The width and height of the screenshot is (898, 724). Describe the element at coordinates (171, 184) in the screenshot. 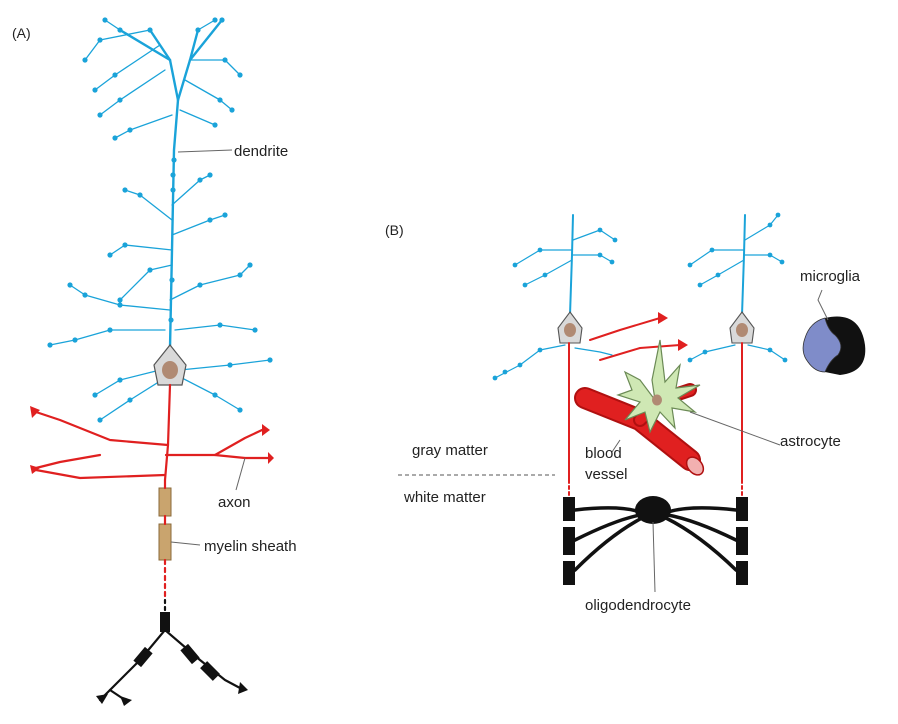

I see `apical-dendrite` at that location.